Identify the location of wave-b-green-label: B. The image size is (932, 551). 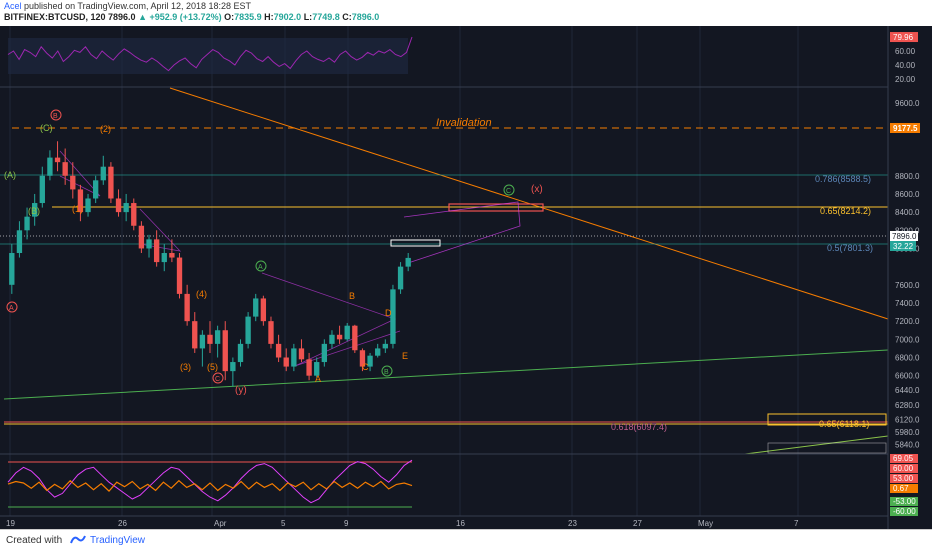
(386, 372).